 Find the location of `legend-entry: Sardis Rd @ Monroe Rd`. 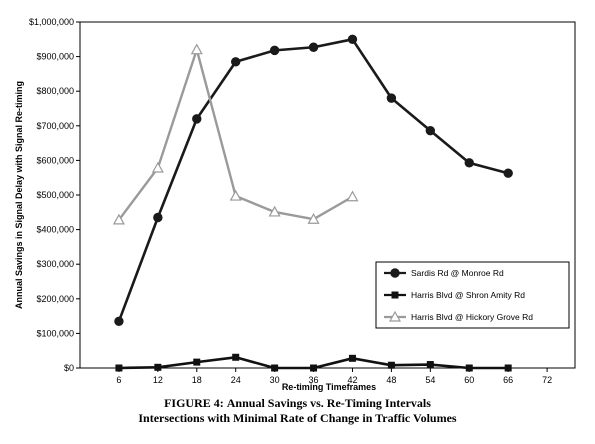

legend-entry: Sardis Rd @ Monroe Rd is located at coordinates (444, 273).